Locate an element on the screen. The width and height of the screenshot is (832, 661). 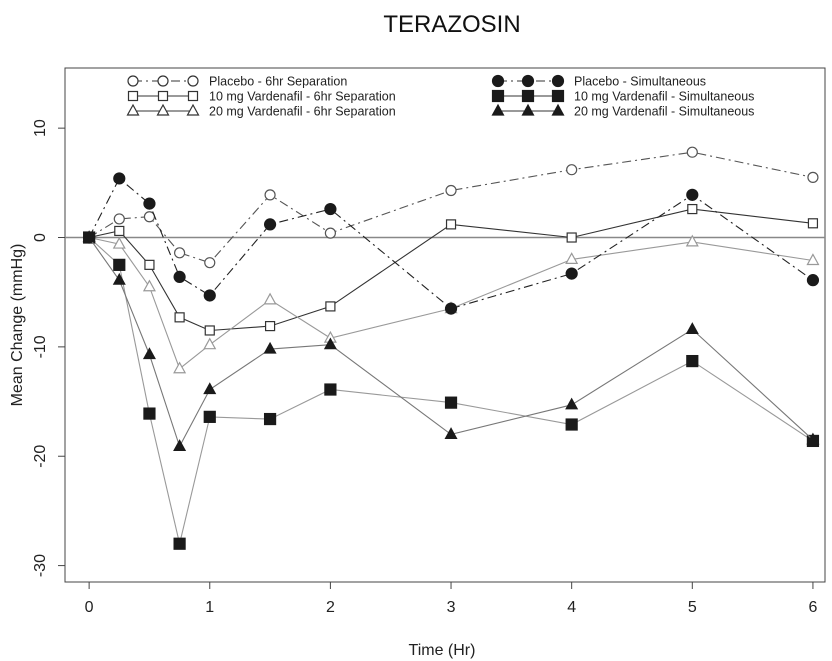
legend-label: 10 mg Vardenafil - 6hr Separation is located at coordinates (302, 97).